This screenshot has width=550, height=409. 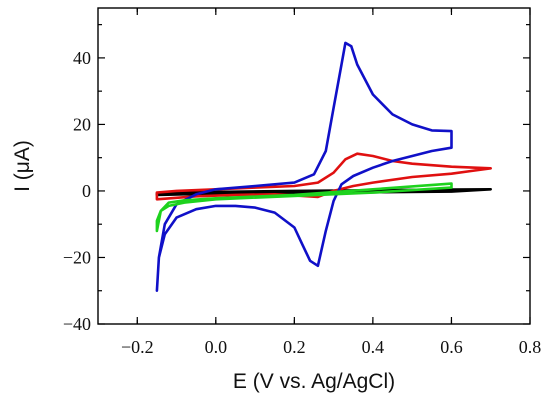 What do you see at coordinates (86, 191) in the screenshot?
I see `y-tick-label: 0` at bounding box center [86, 191].